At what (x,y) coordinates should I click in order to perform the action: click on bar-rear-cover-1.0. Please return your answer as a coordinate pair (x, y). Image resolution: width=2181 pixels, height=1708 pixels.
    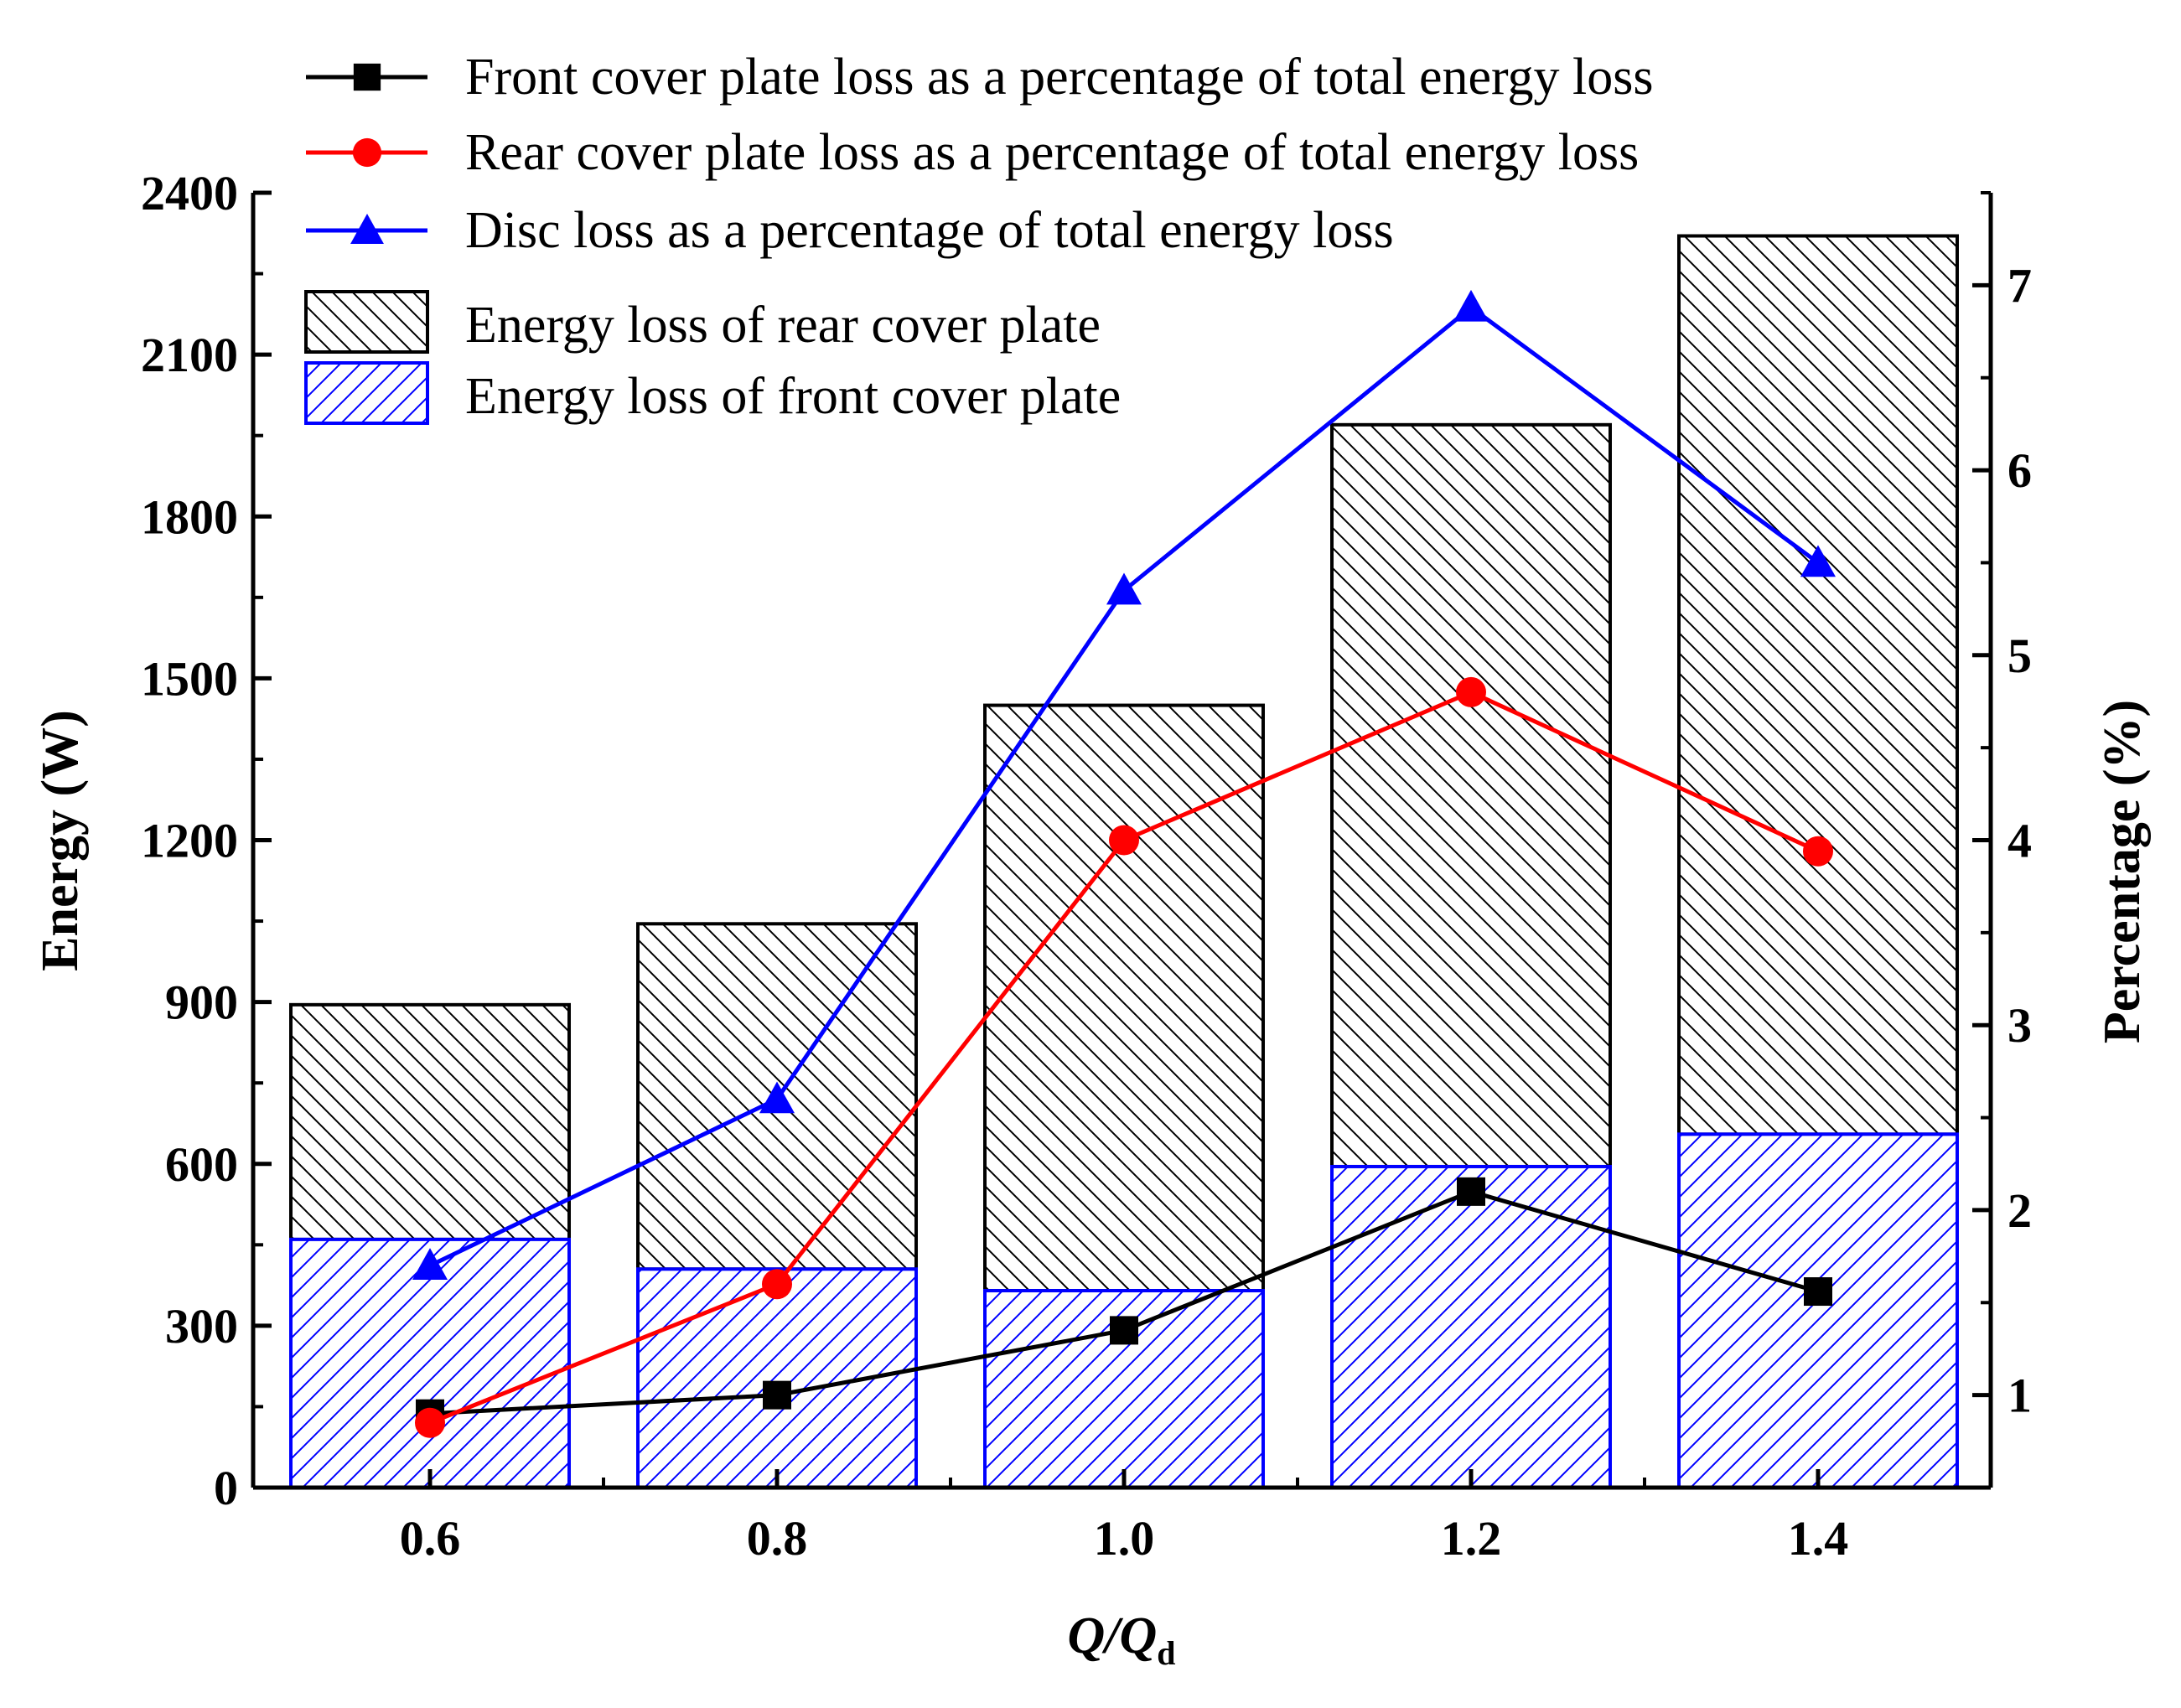
    Looking at the image, I should click on (1124, 998).